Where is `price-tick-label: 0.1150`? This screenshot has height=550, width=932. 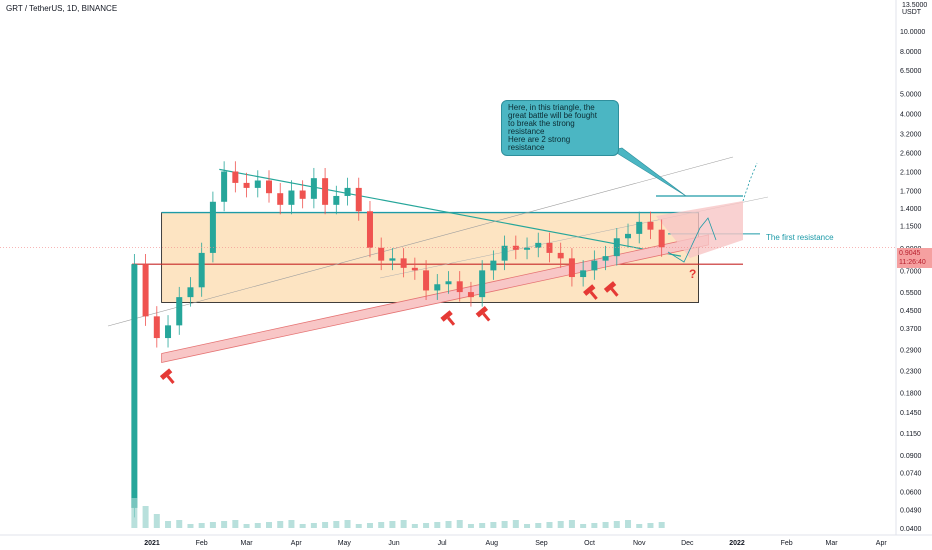
price-tick-label: 0.1150 is located at coordinates (910, 434).